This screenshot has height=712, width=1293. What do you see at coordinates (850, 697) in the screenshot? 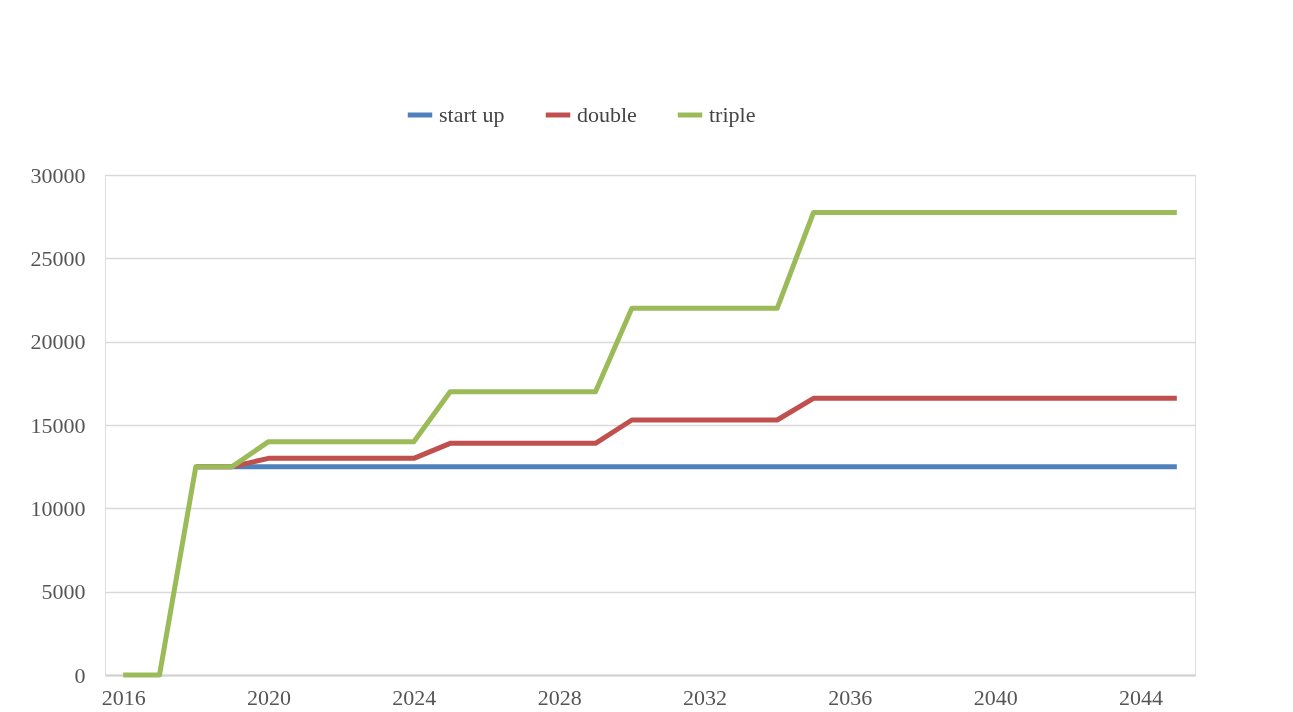
I see `x-tick-label: 2036` at bounding box center [850, 697].